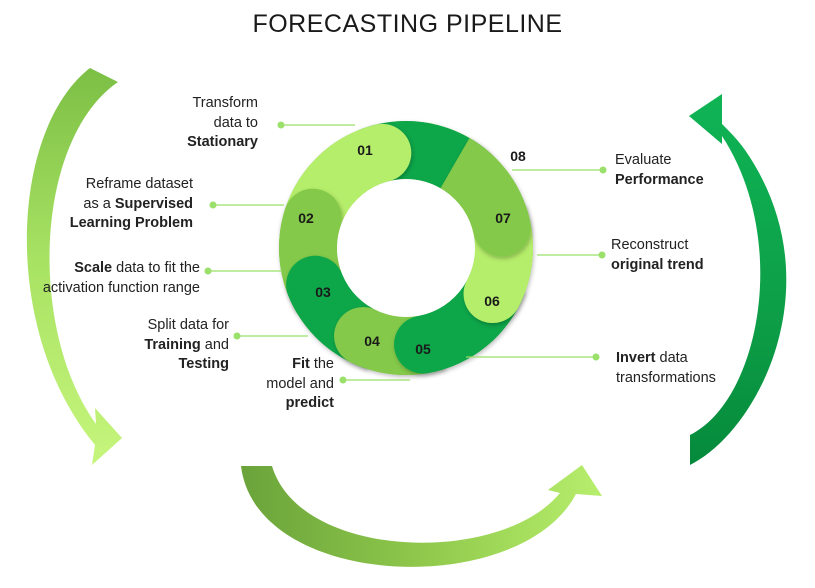  I want to click on step-label-text: as a, so click(99, 203).